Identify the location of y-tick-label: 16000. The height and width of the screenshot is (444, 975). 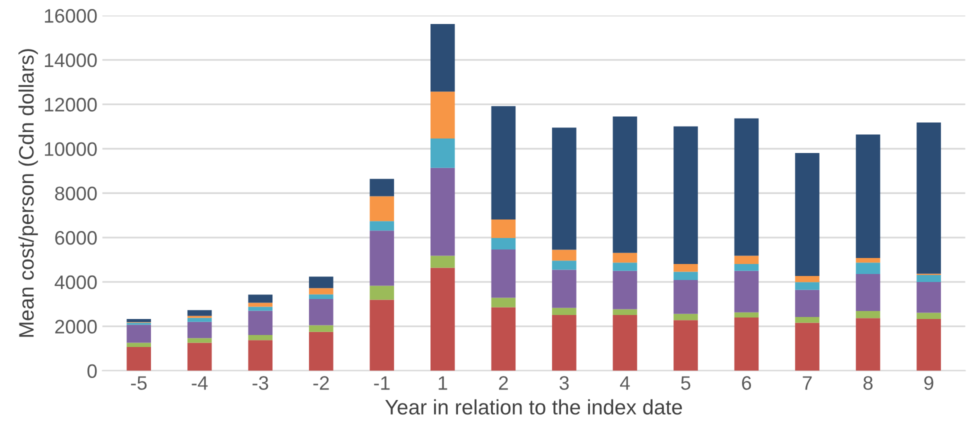
(70, 16).